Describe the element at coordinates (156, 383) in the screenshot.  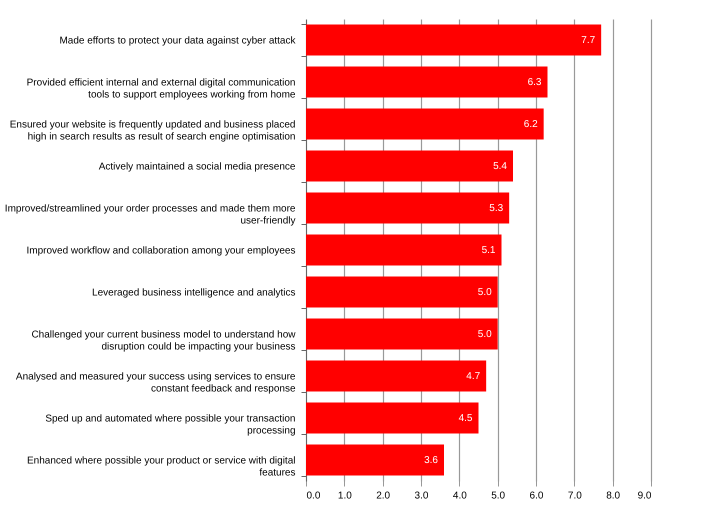
I see `y-tick-label: Analysed and measured your success using services to ensure constant feedback and response` at that location.